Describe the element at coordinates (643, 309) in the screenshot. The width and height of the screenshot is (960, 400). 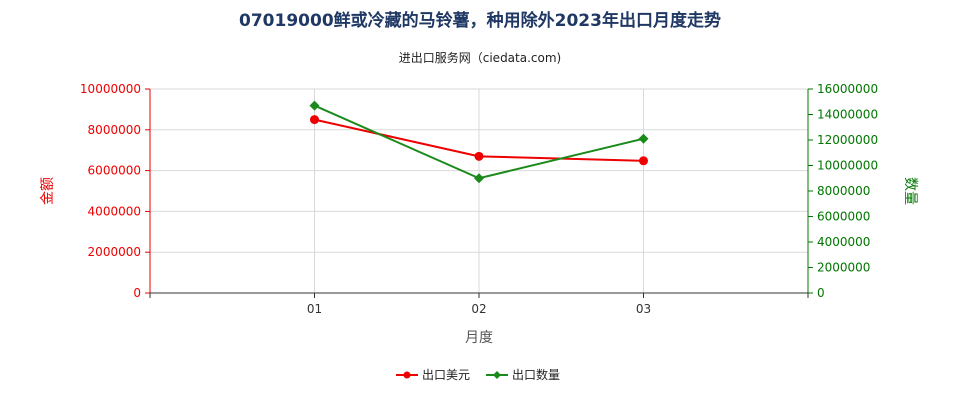
I see `x-tick-label: 03` at that location.